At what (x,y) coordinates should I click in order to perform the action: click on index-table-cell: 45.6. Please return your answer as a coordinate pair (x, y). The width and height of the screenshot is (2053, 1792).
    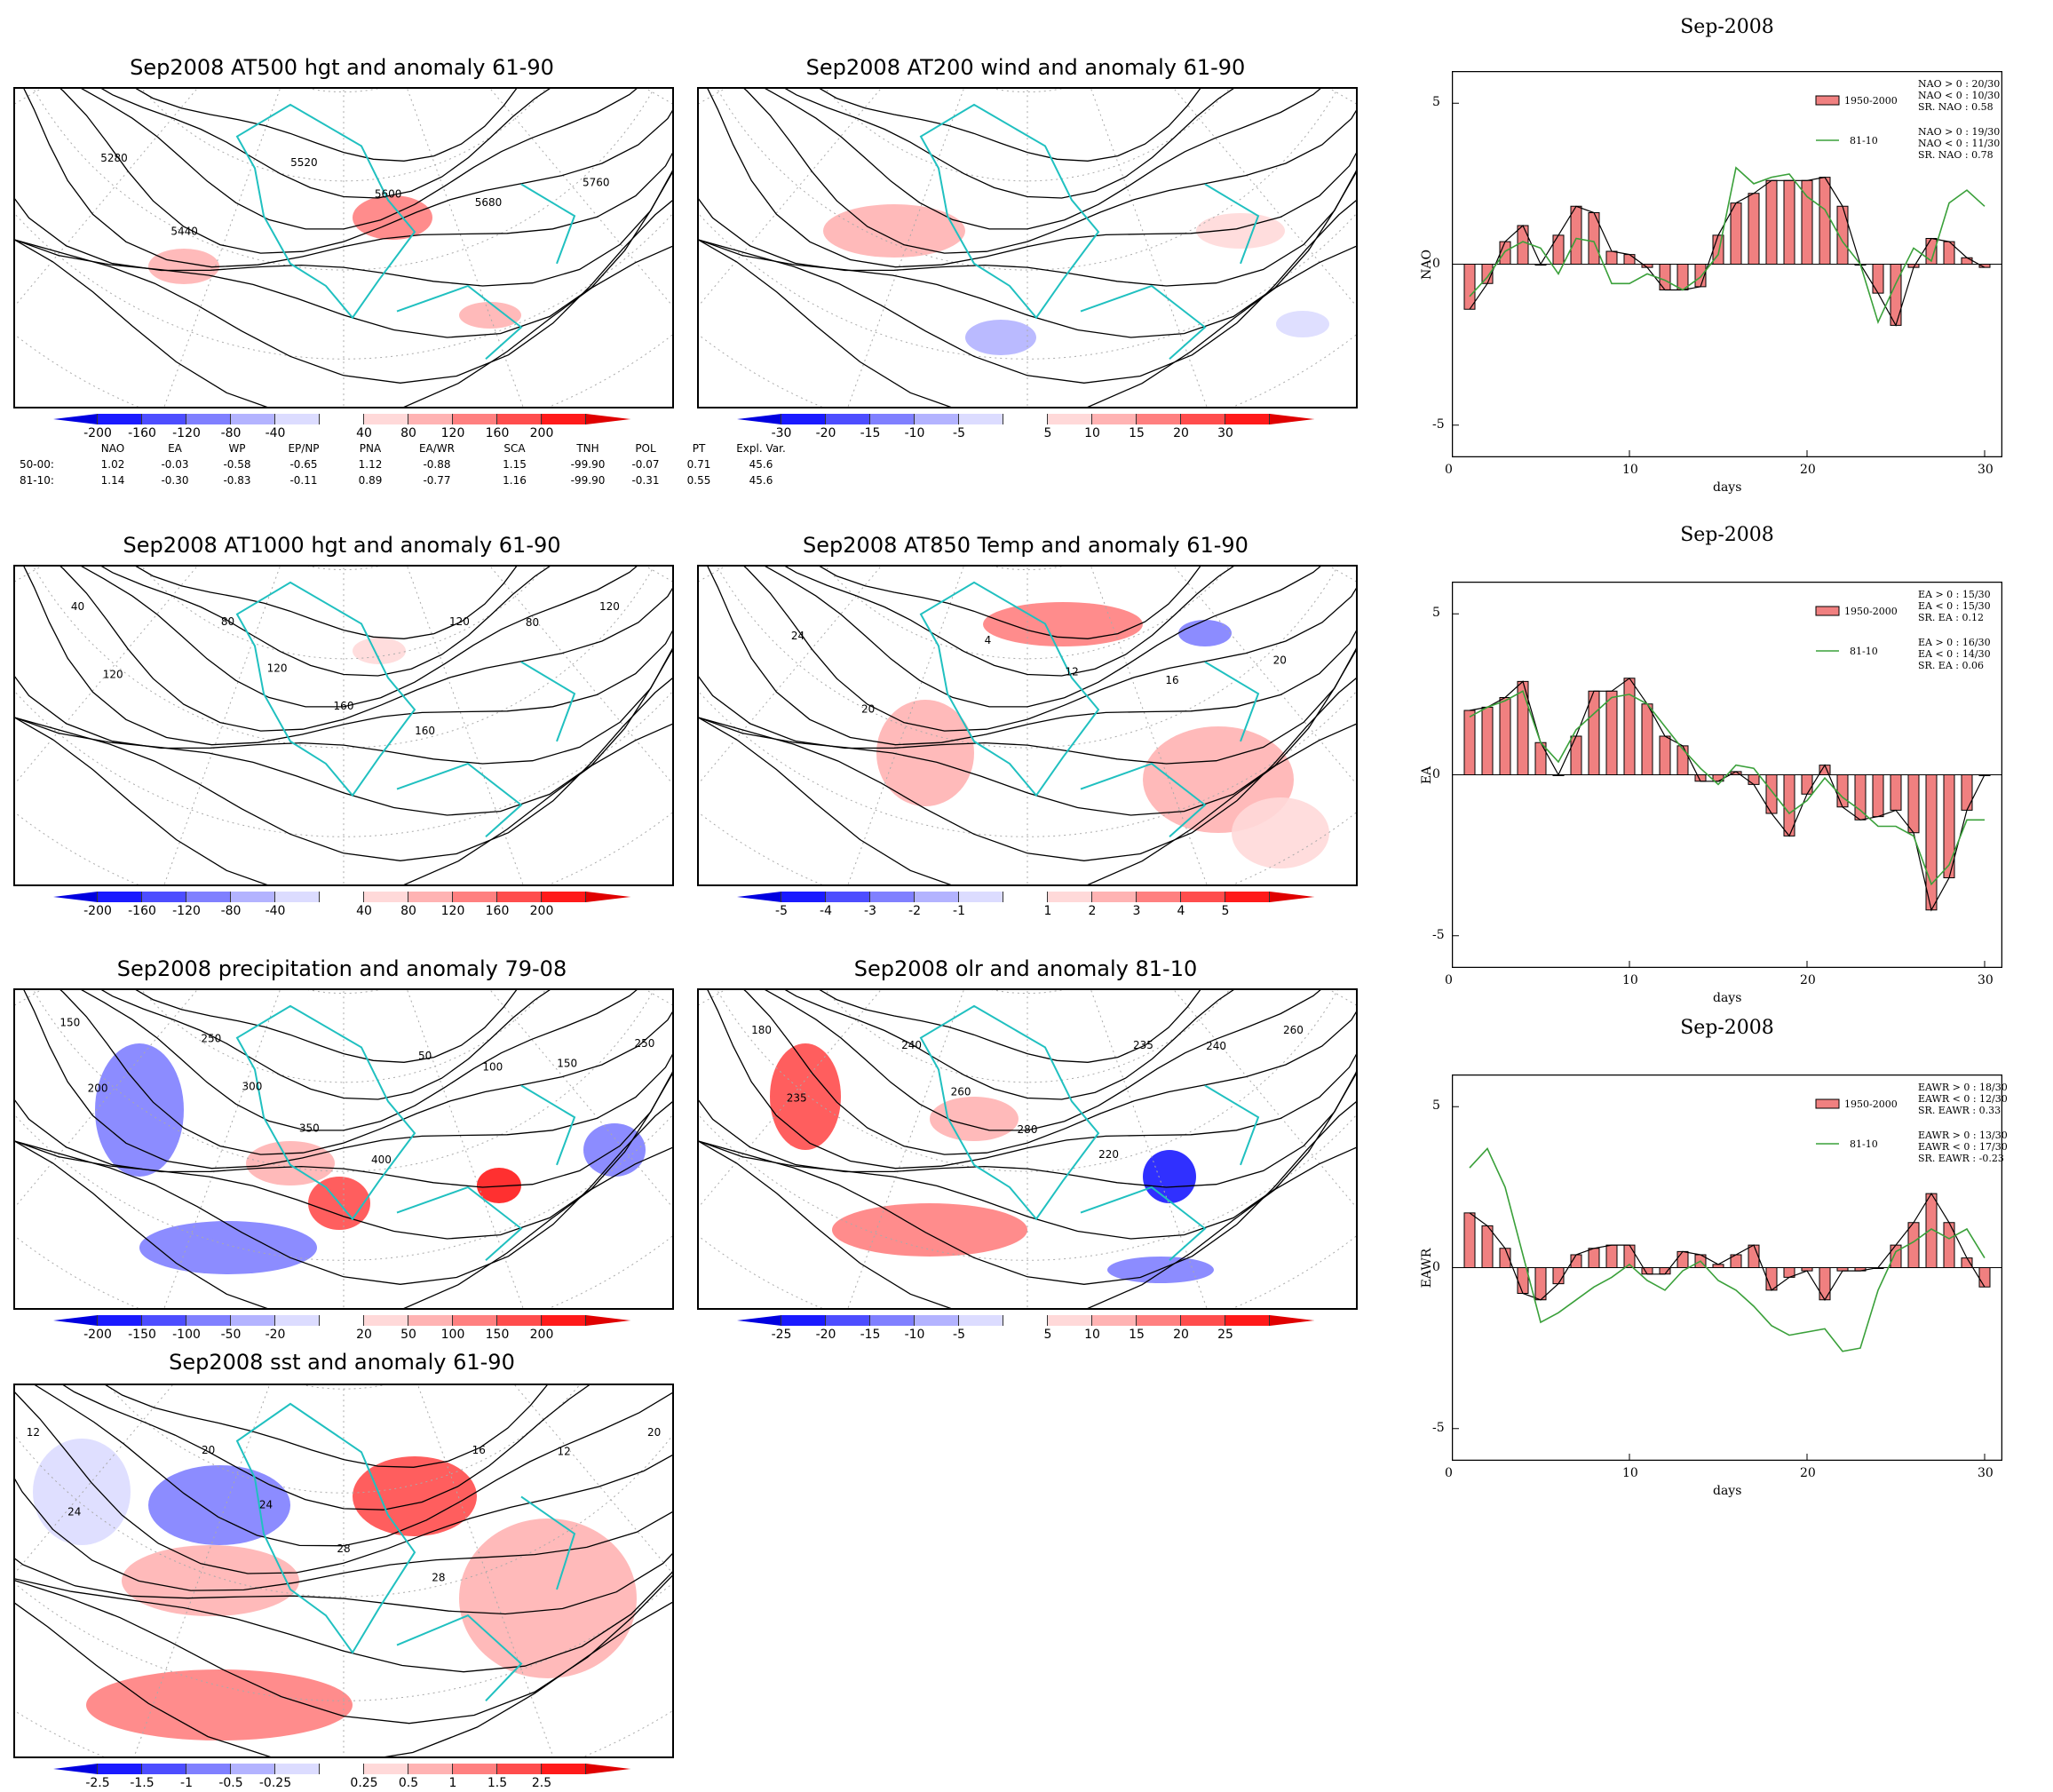
    Looking at the image, I should click on (761, 464).